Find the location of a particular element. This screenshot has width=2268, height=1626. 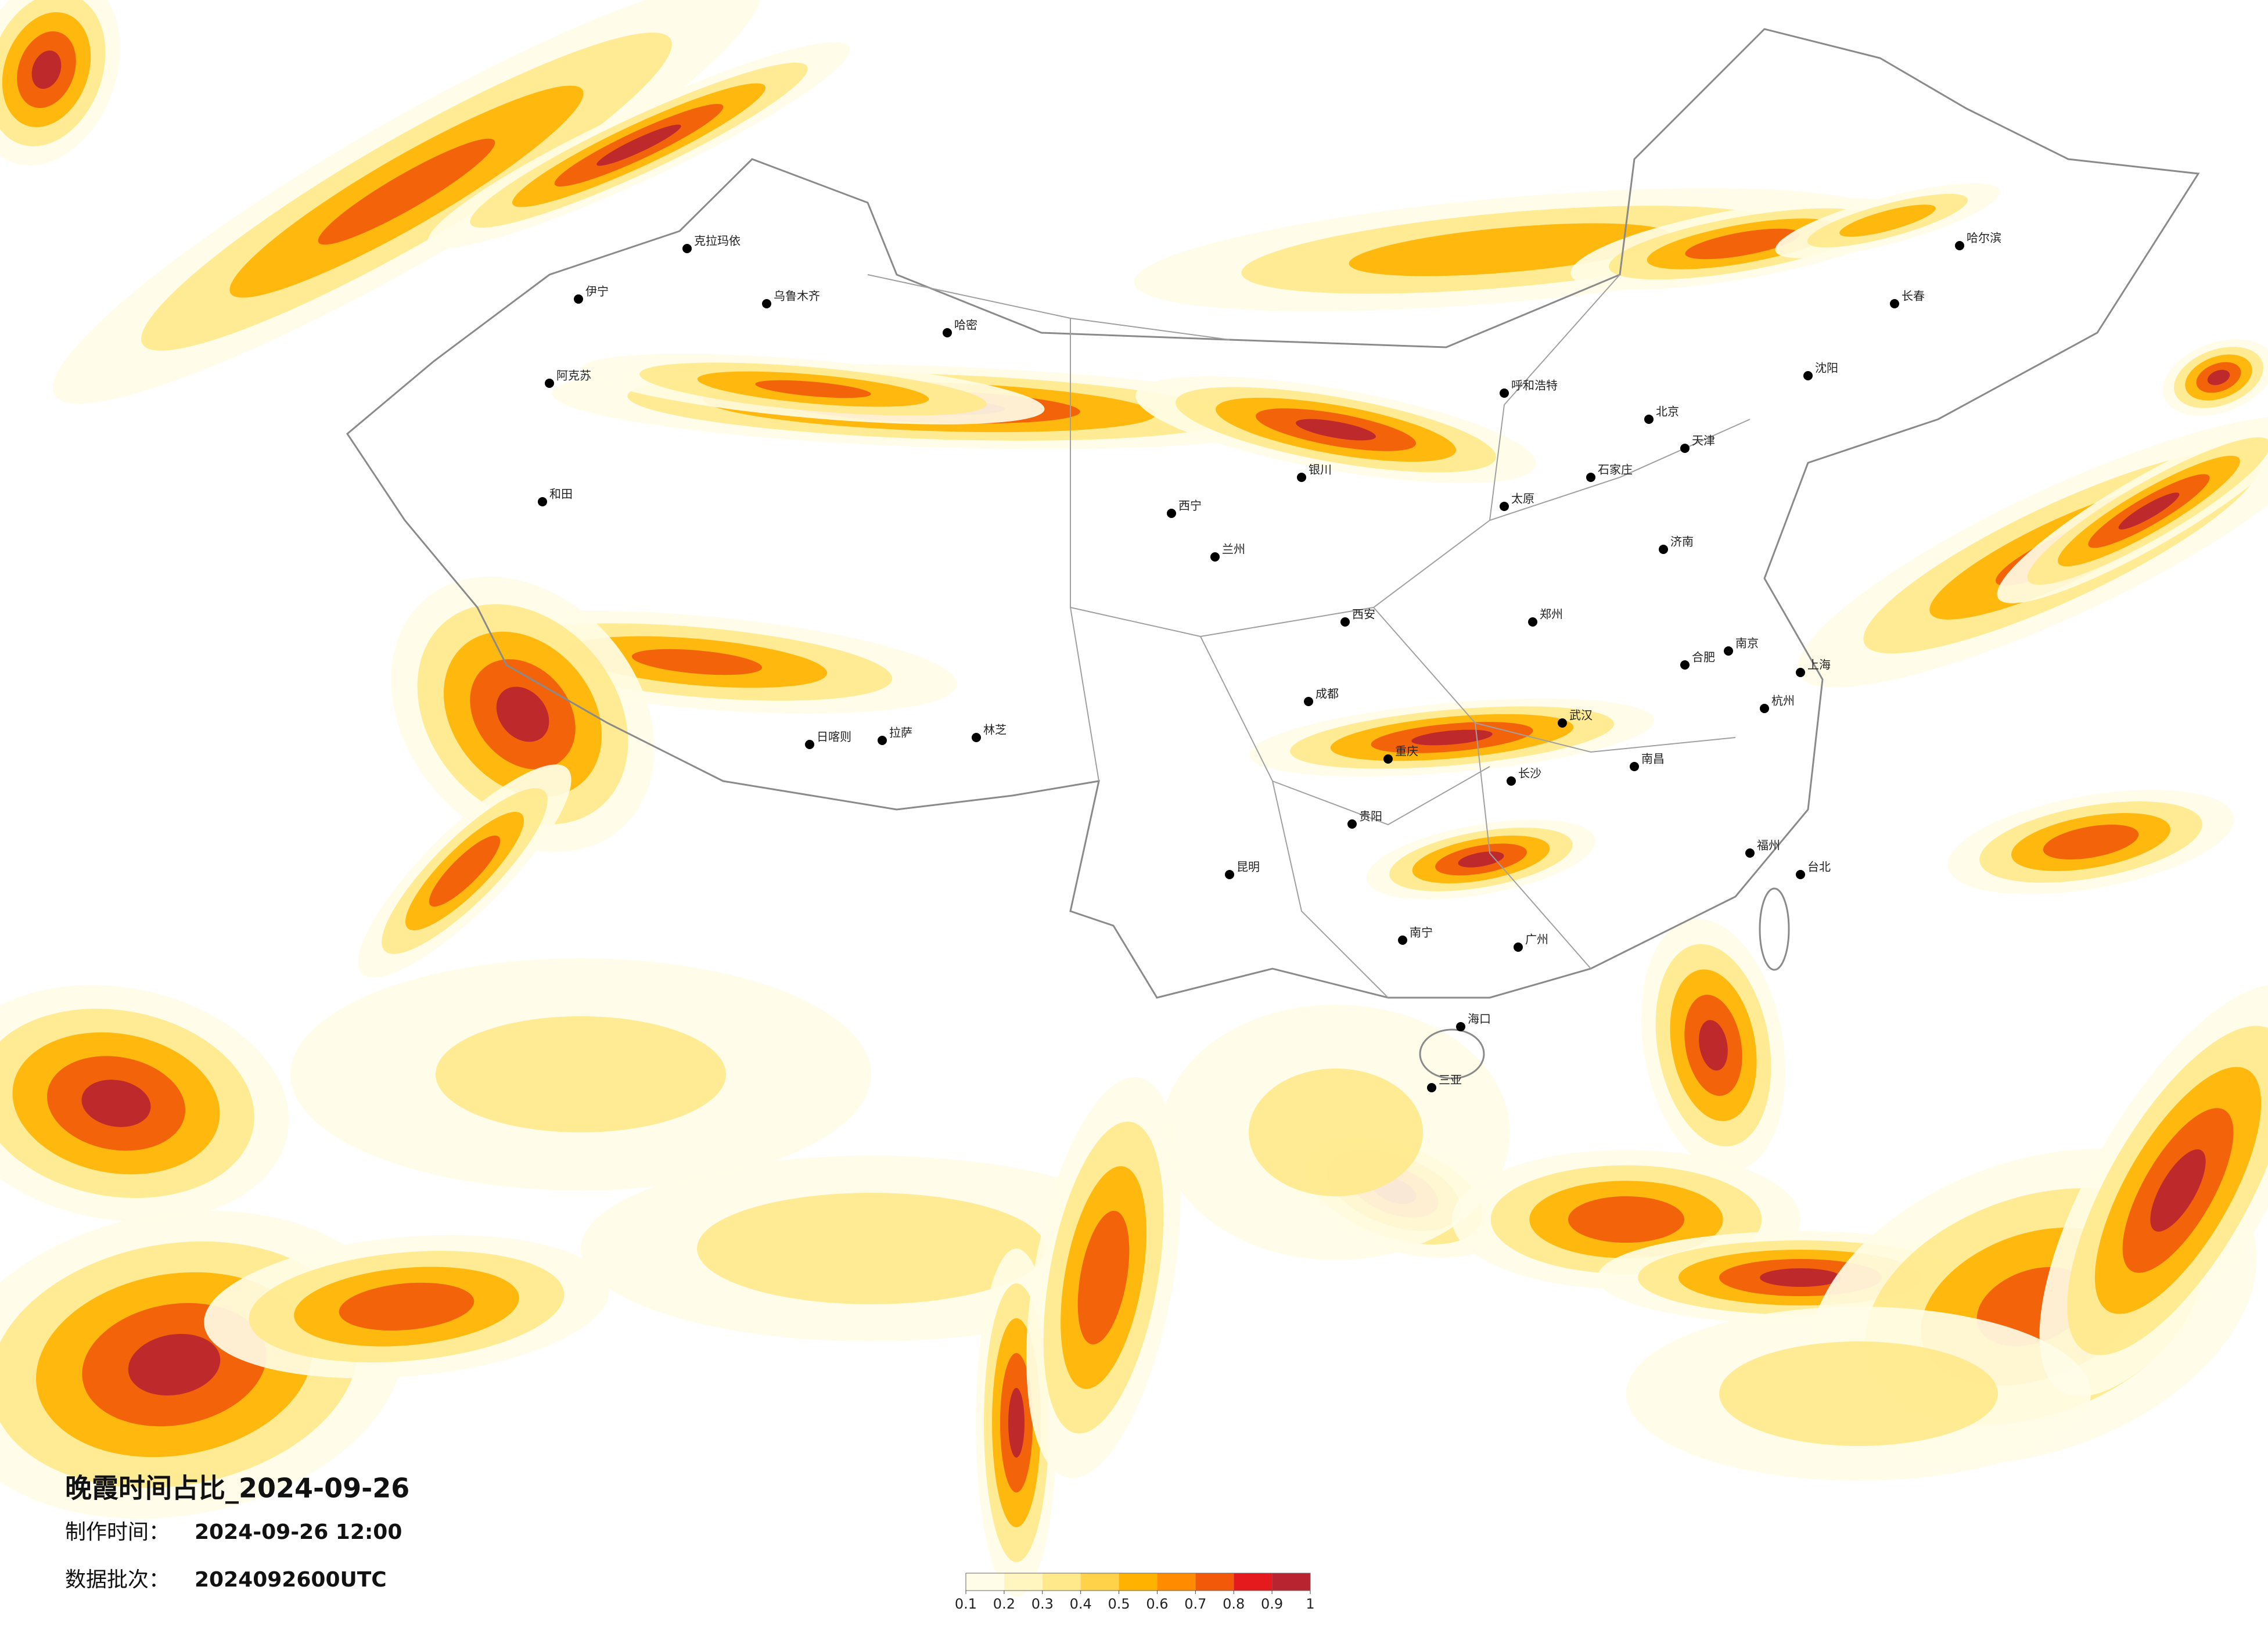

city-label: 南京 is located at coordinates (1747, 643).